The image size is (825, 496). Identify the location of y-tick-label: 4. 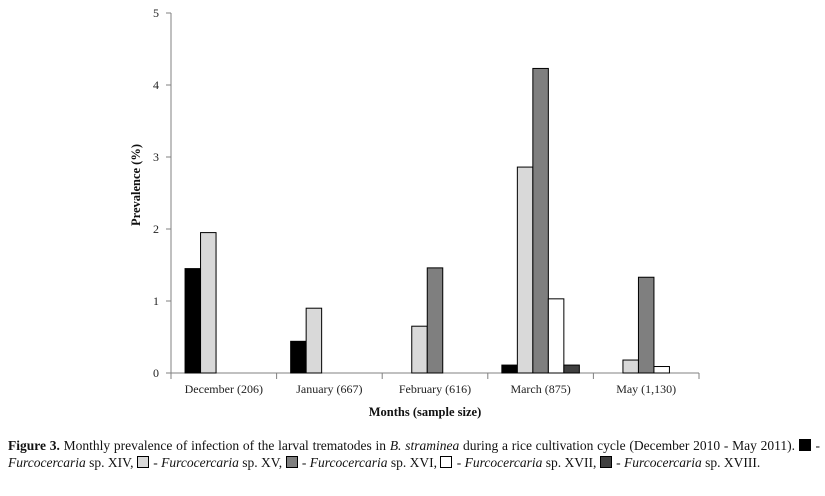
(156, 85).